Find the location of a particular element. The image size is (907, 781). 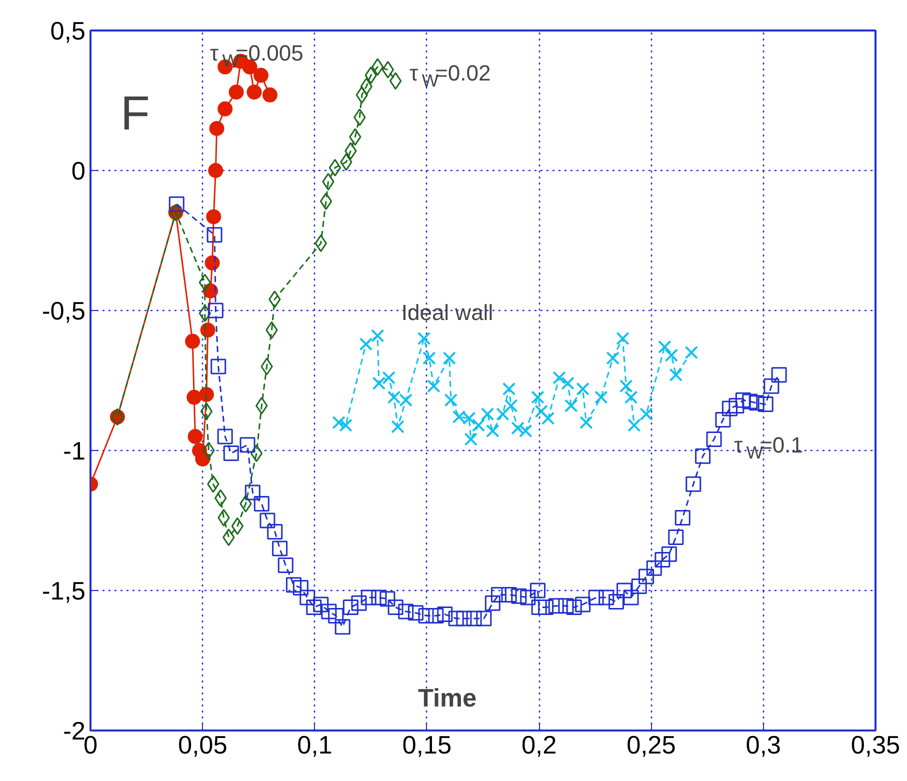

y-tick-label: 0 is located at coordinates (78, 172).